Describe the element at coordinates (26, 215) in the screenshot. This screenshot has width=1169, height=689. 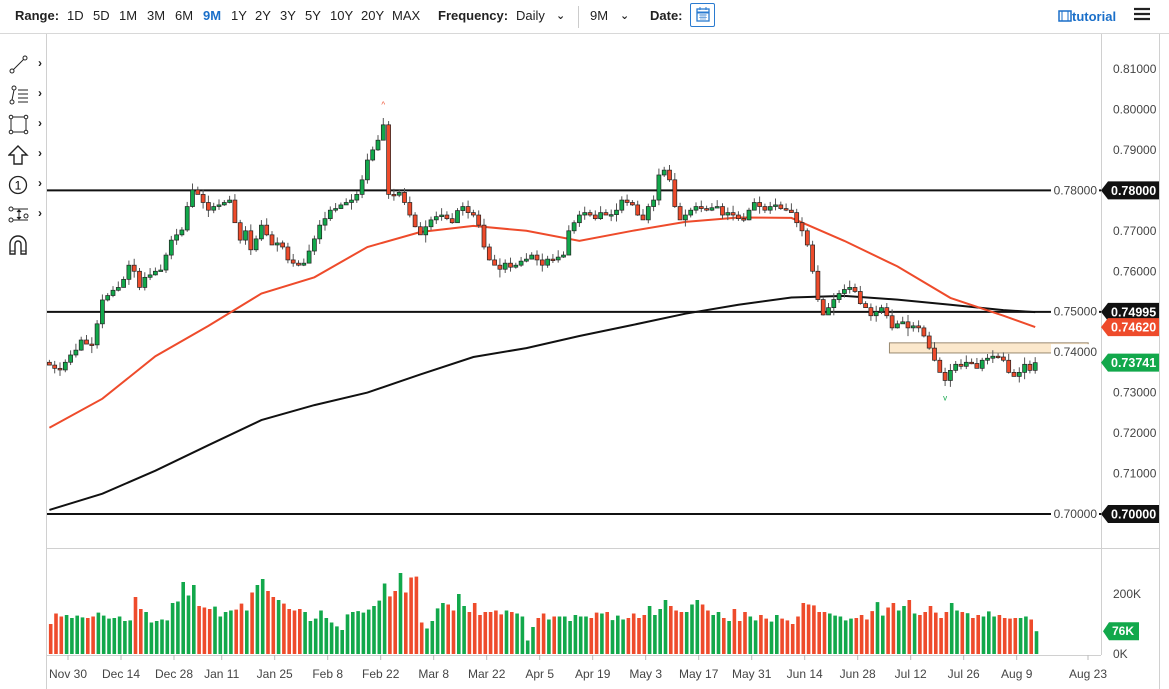
I see `measure-tool-button: ›` at that location.